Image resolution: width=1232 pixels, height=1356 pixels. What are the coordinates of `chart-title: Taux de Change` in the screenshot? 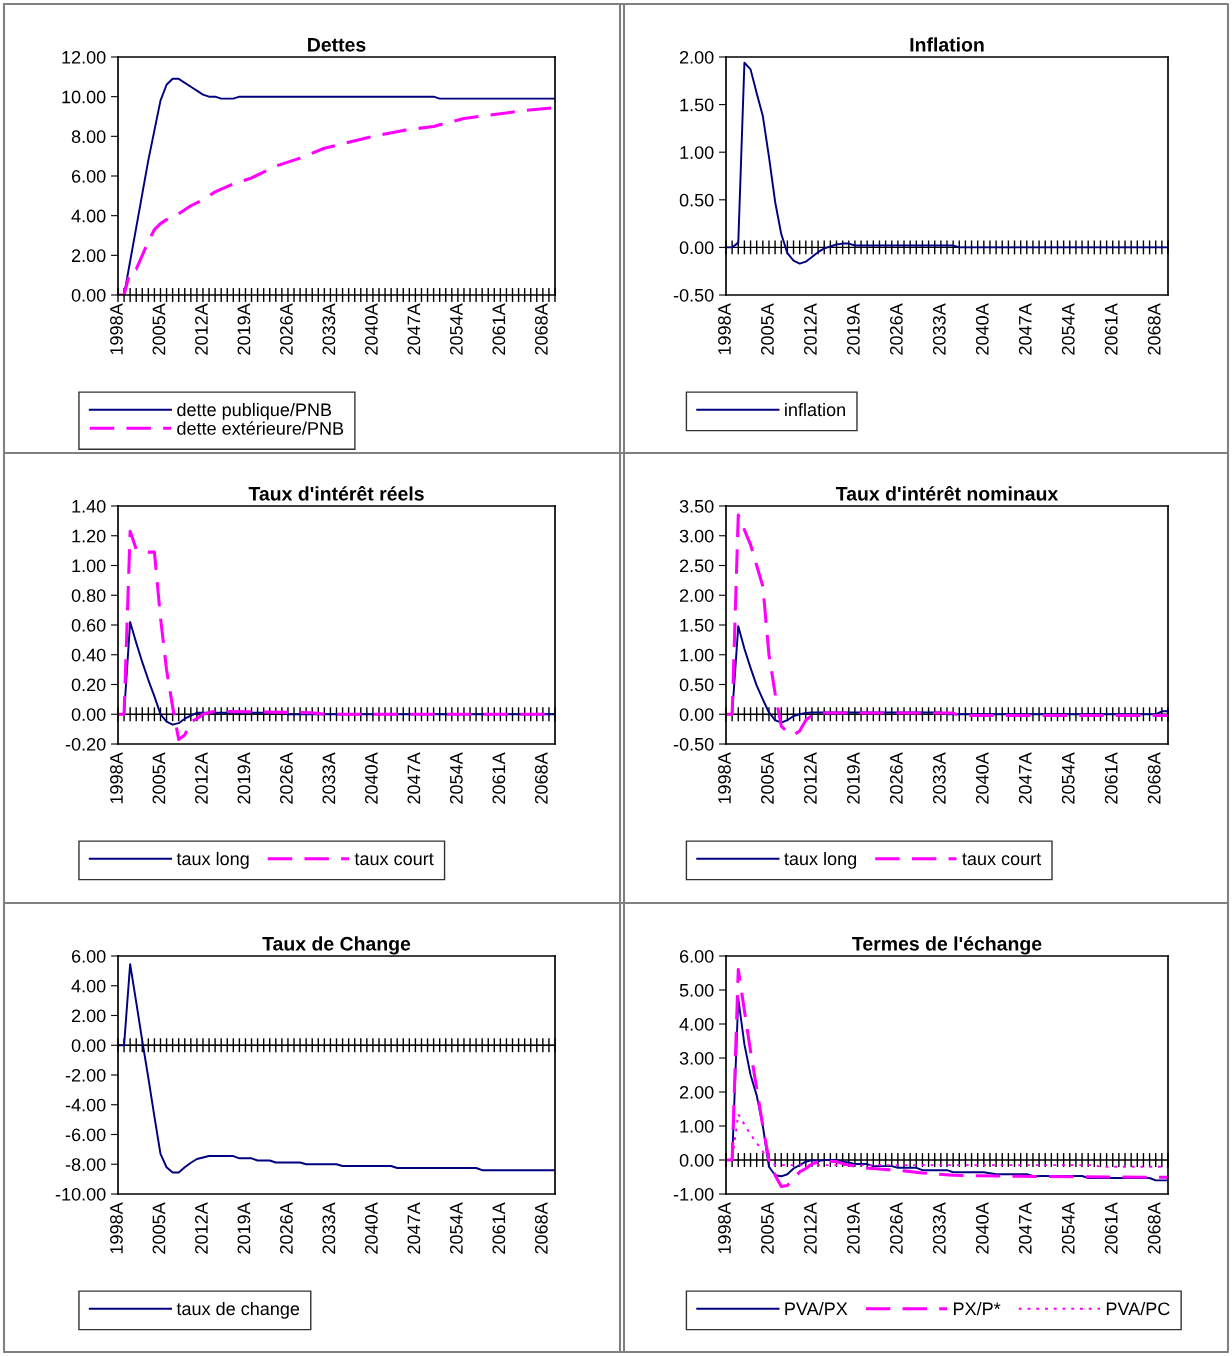 It's located at (336, 945).